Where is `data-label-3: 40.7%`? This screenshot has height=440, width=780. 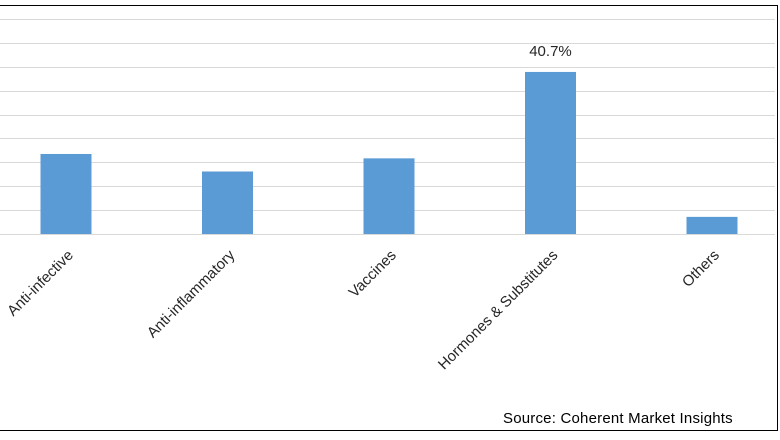 data-label-3: 40.7% is located at coordinates (550, 51).